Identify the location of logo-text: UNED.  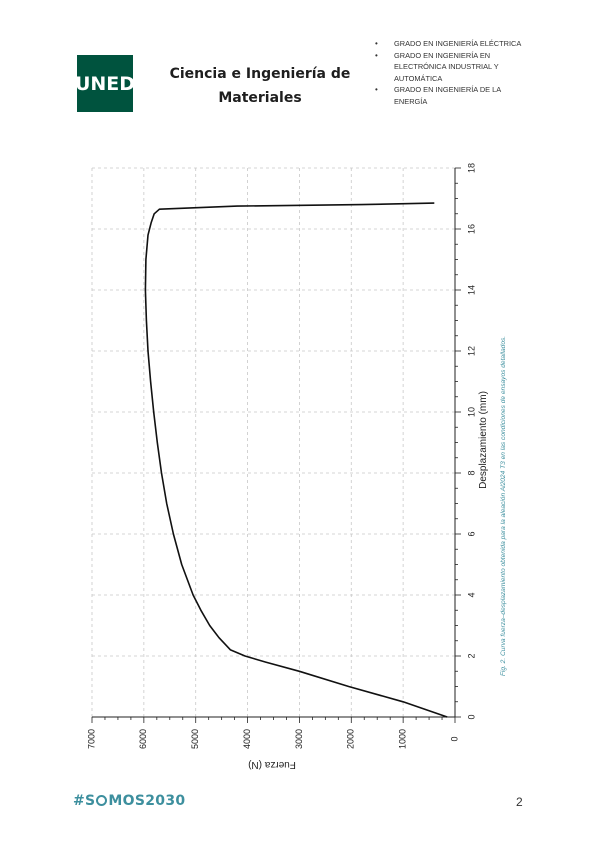
(105, 83).